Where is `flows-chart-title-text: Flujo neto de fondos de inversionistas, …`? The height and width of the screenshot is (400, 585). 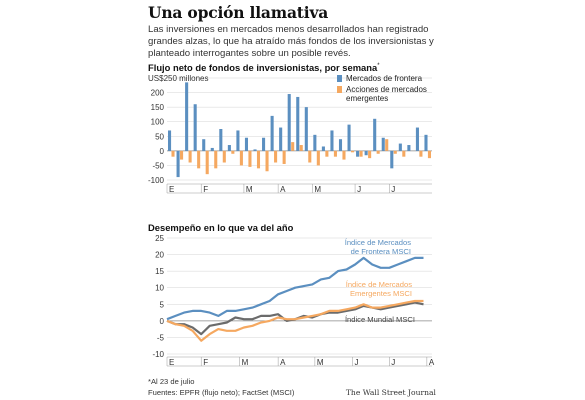 flows-chart-title-text: Flujo neto de fondos de inversionistas, … is located at coordinates (263, 67).